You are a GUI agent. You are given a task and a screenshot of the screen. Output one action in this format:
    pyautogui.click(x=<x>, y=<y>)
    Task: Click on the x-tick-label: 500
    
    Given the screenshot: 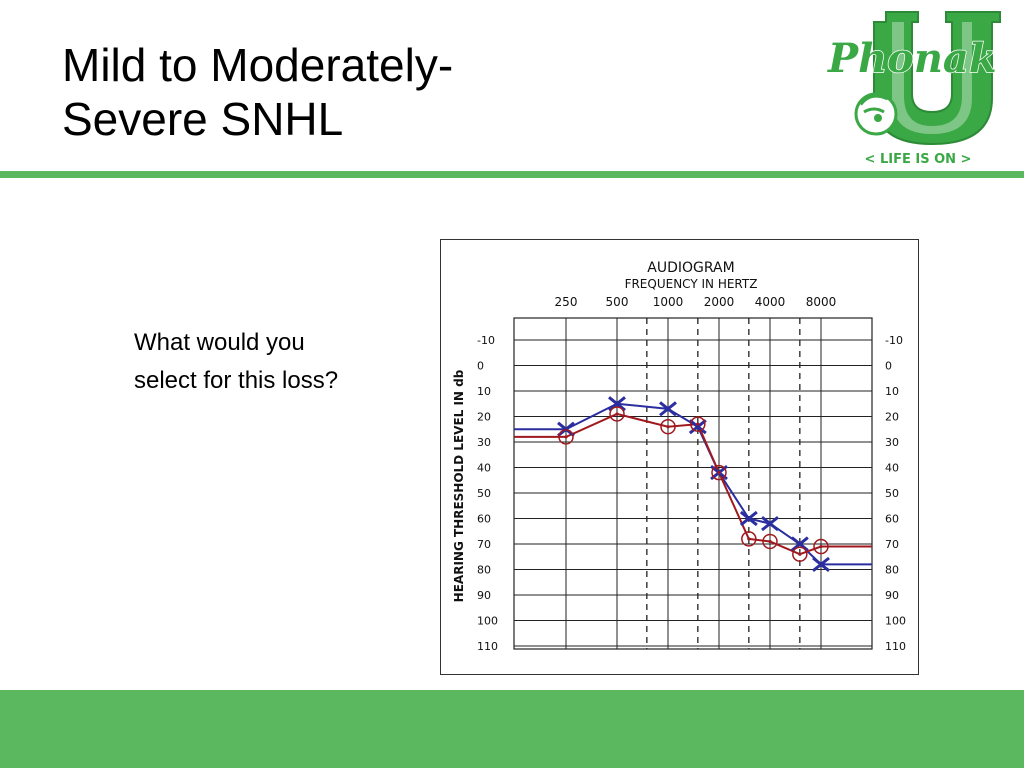 What is the action you would take?
    pyautogui.click(x=617, y=302)
    